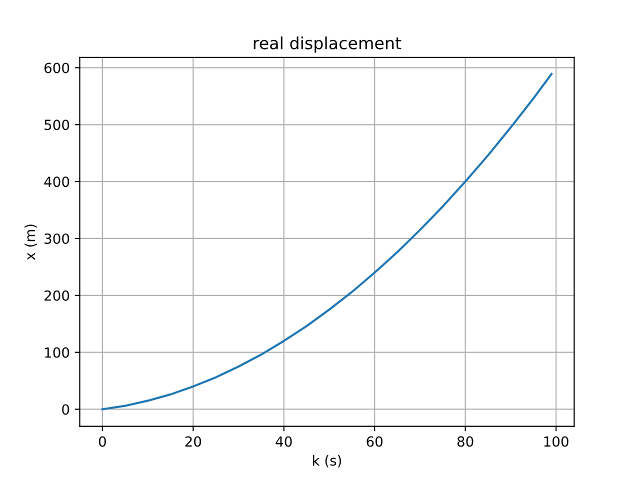  What do you see at coordinates (30, 242) in the screenshot?
I see `y-axis-title: x (m)` at bounding box center [30, 242].